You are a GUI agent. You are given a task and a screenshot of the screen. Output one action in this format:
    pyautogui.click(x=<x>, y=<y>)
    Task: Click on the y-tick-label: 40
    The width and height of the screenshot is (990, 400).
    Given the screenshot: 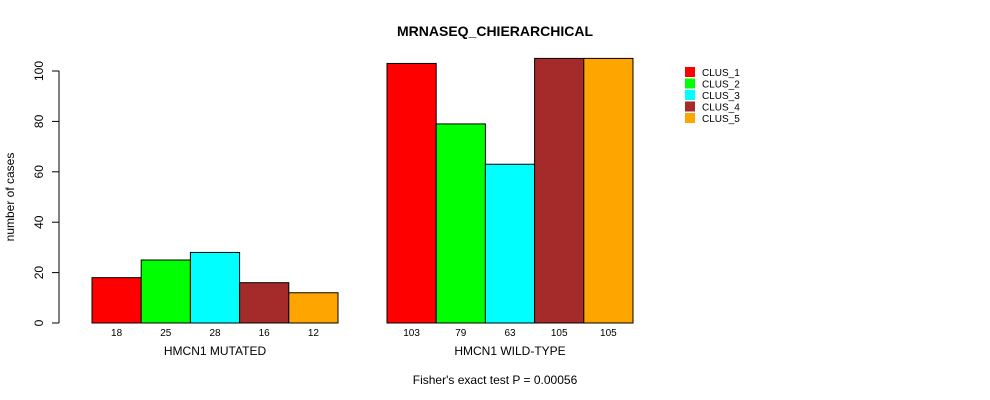 What is the action you would take?
    pyautogui.click(x=39, y=222)
    